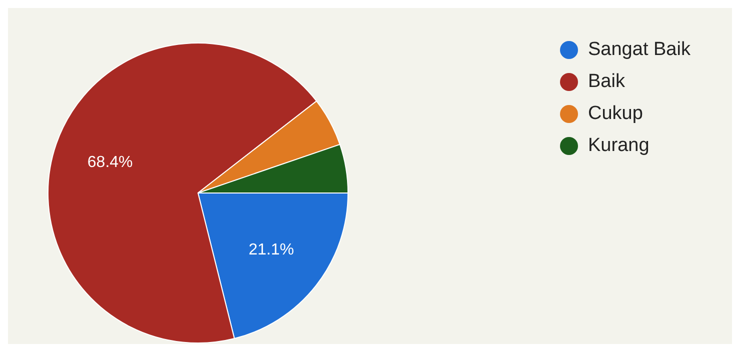  I want to click on legend-label: Baik, so click(606, 82).